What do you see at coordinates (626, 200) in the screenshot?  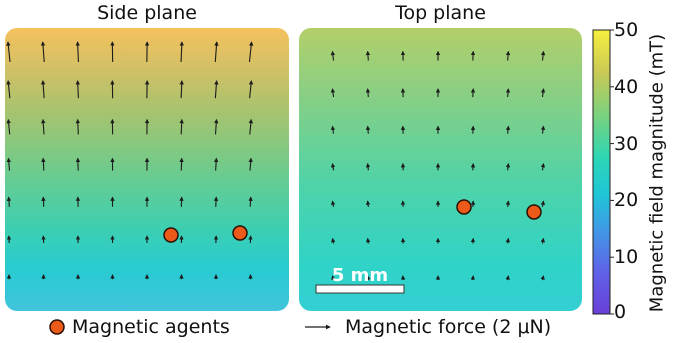 I see `colorbar-tick-label: 20` at bounding box center [626, 200].